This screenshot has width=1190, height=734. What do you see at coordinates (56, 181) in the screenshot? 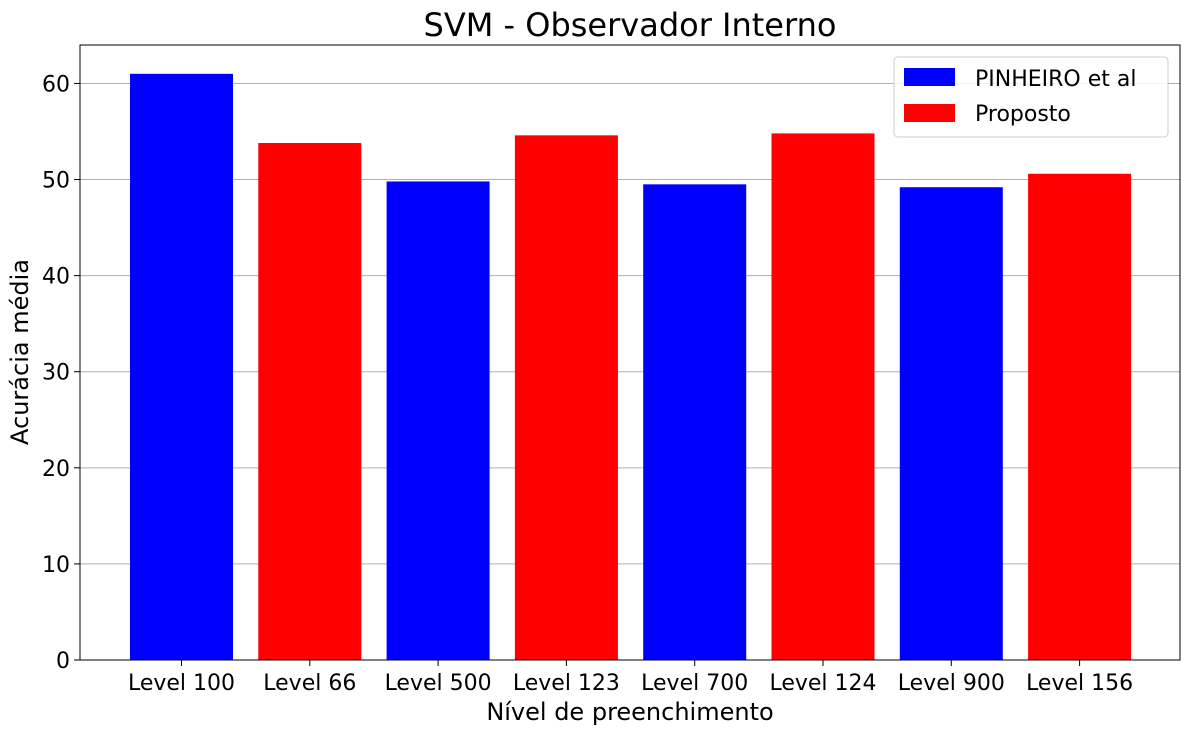
I see `y-tick-label: 50` at bounding box center [56, 181].